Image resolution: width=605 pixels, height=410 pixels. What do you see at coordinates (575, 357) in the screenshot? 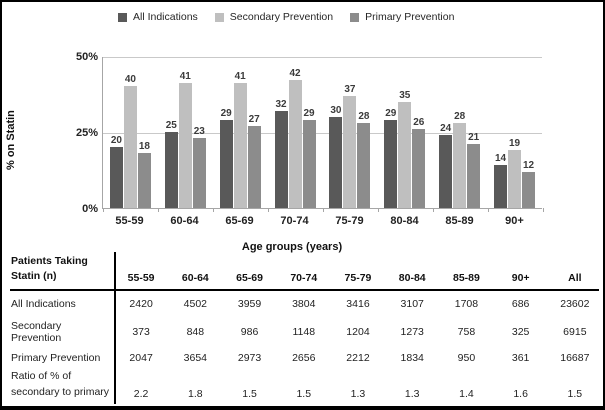
I see `table-cell: 16687` at bounding box center [575, 357].